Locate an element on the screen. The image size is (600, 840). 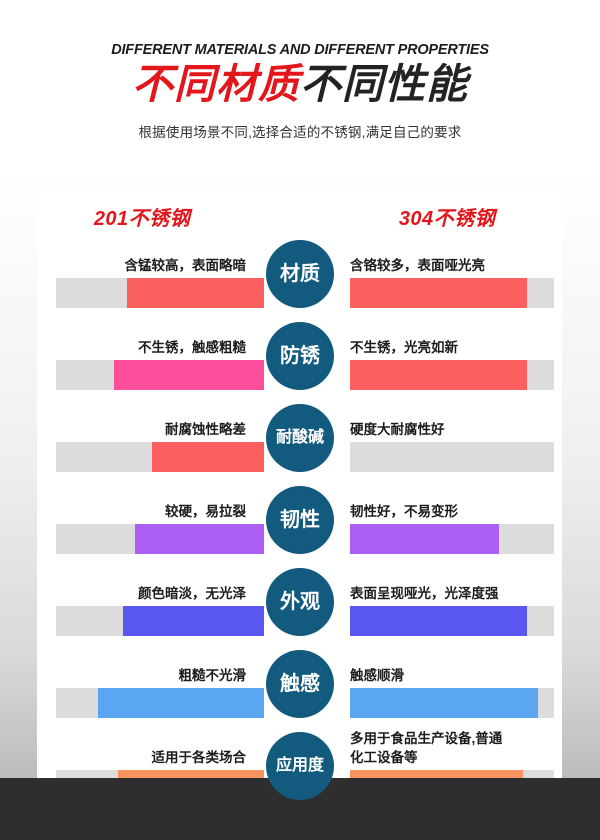
row-label-left: 颜色暗淡，无光泽 is located at coordinates (192, 593).